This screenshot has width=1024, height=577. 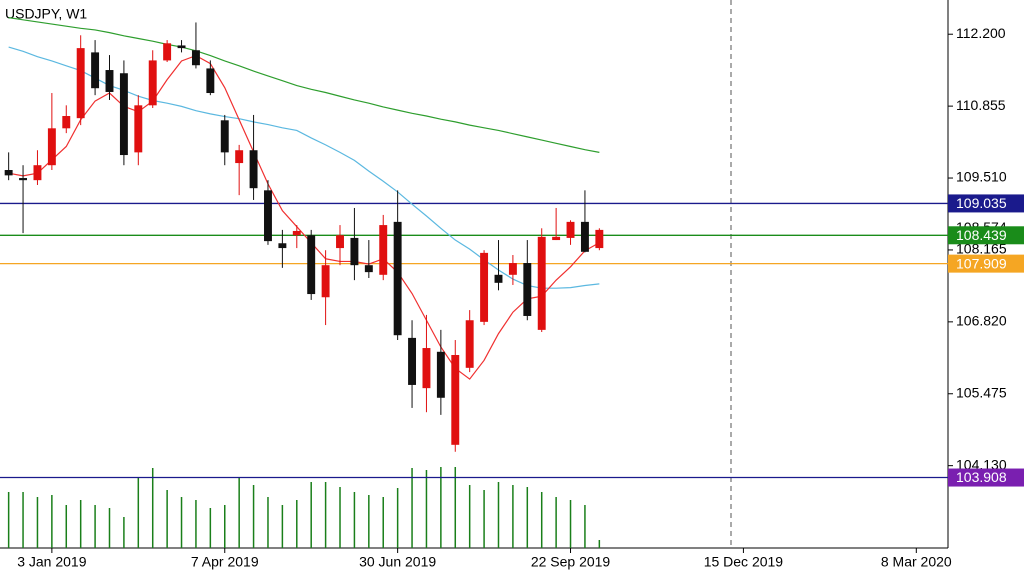 I want to click on y-tick-label: 105.475, so click(x=981, y=392).